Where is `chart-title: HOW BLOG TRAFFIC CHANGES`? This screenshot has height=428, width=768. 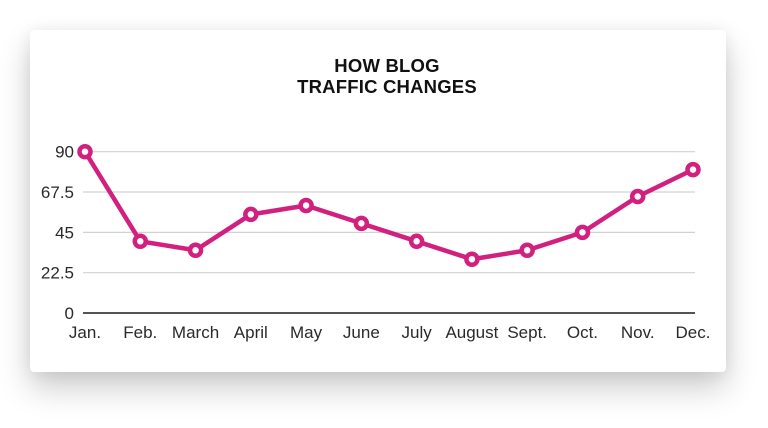 chart-title: HOW BLOG TRAFFIC CHANGES is located at coordinates (378, 76).